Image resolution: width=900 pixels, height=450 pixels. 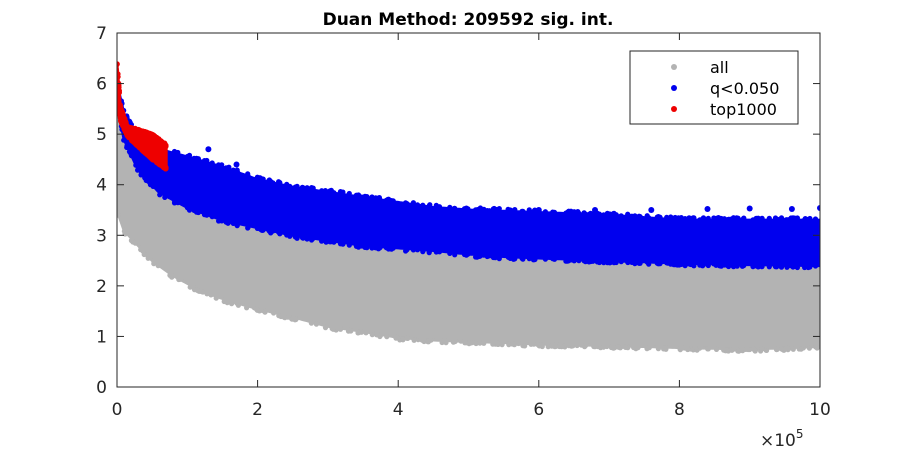 I want to click on legend: all q<0.050 top1000, so click(x=714, y=87).